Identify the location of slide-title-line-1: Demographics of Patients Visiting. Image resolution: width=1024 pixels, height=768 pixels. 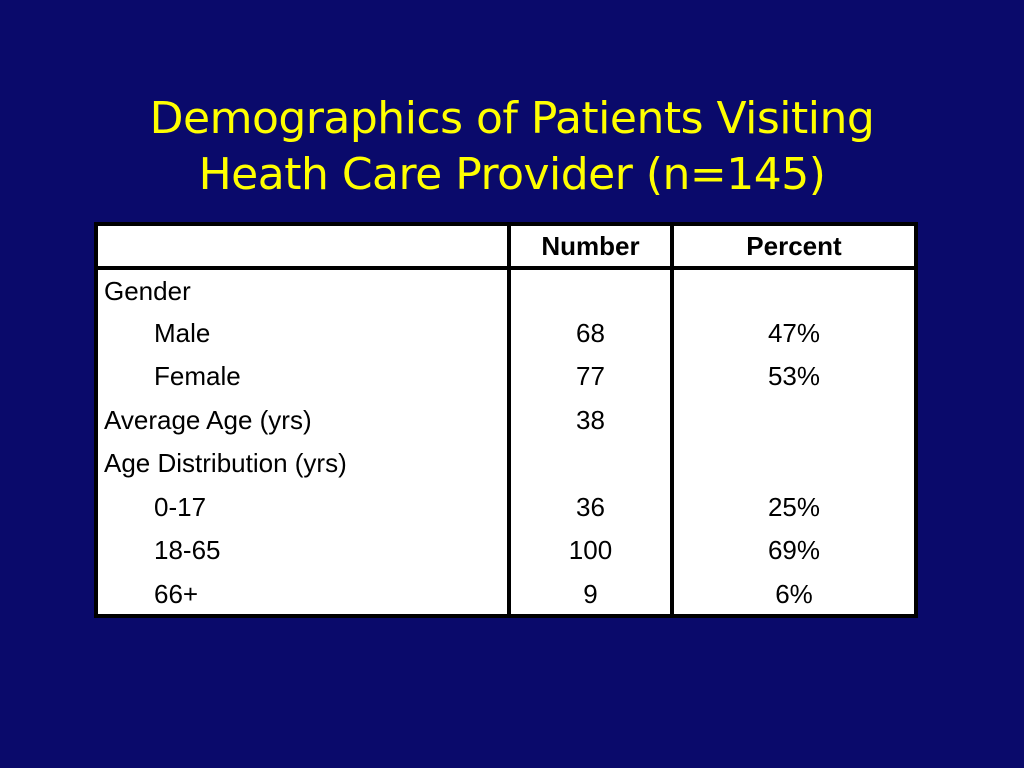
(512, 119).